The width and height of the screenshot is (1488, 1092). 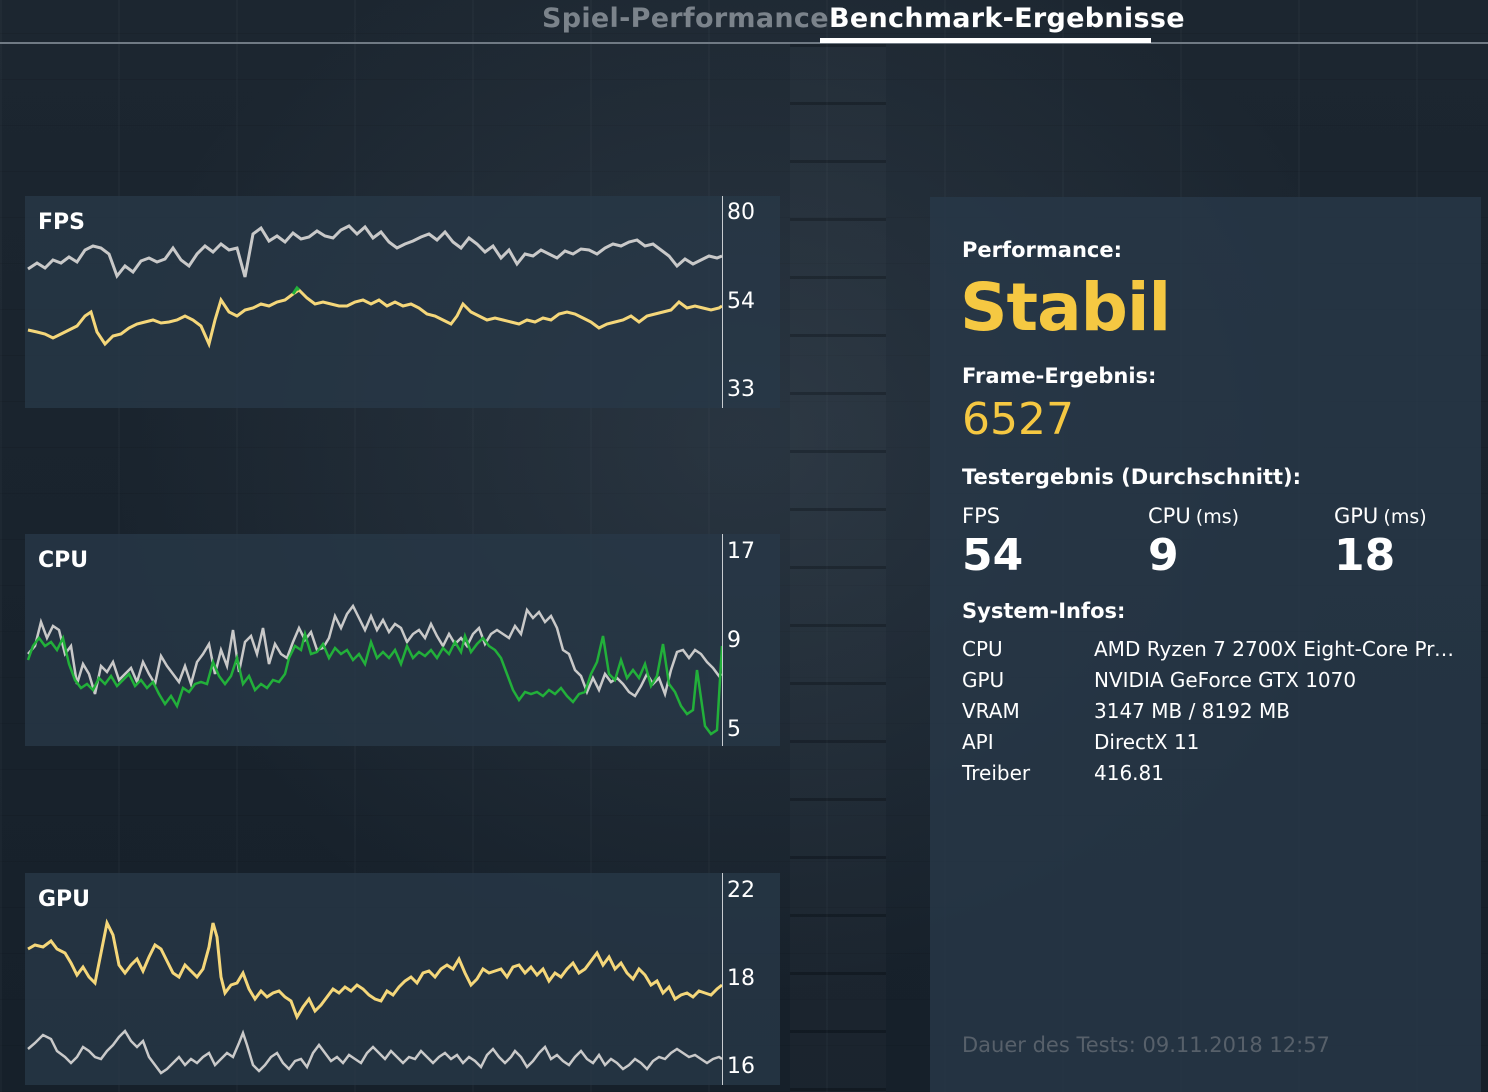 I want to click on fps-line-green-segment, so click(x=296, y=290).